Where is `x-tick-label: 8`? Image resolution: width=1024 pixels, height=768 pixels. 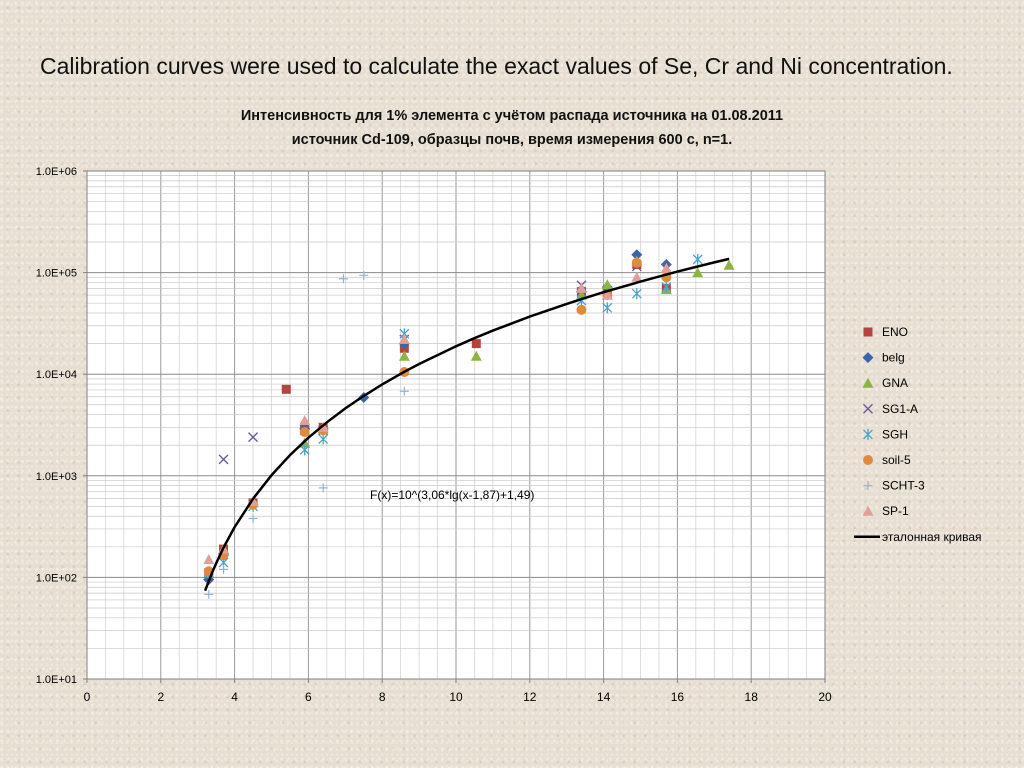
x-tick-label: 8 is located at coordinates (382, 697).